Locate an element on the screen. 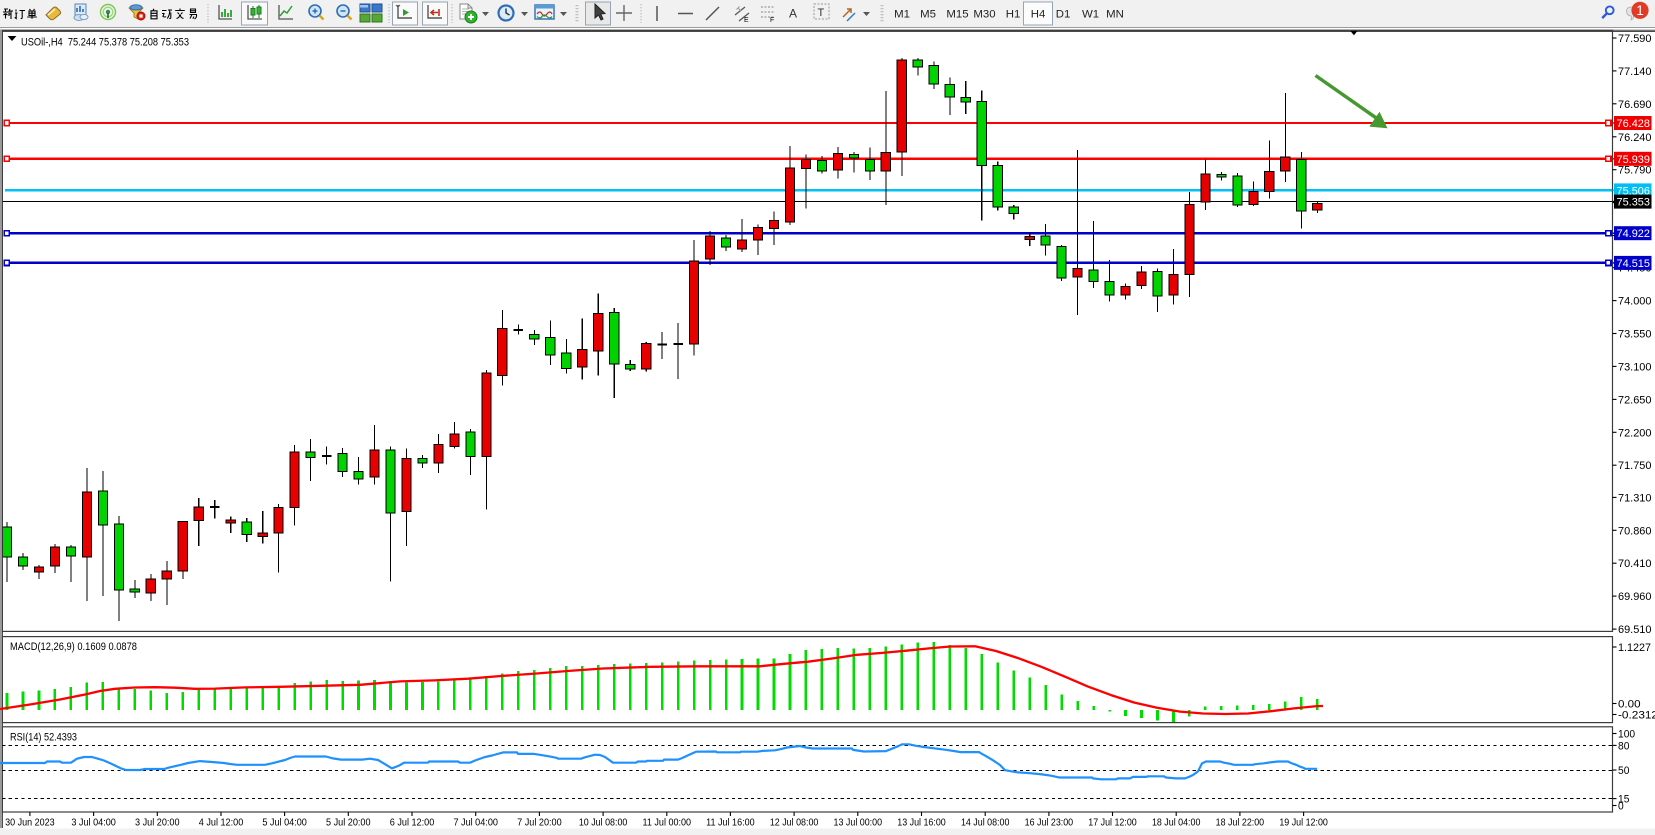  svg-text: 1.1227 is located at coordinates (1634, 648).